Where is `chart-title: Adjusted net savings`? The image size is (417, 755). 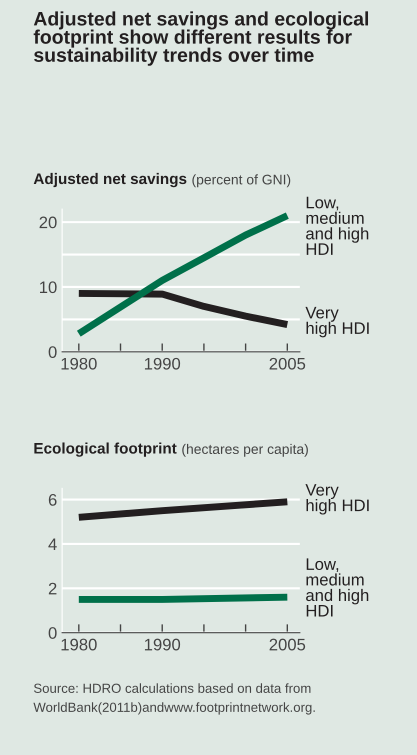
chart-title: Adjusted net savings is located at coordinates (110, 180).